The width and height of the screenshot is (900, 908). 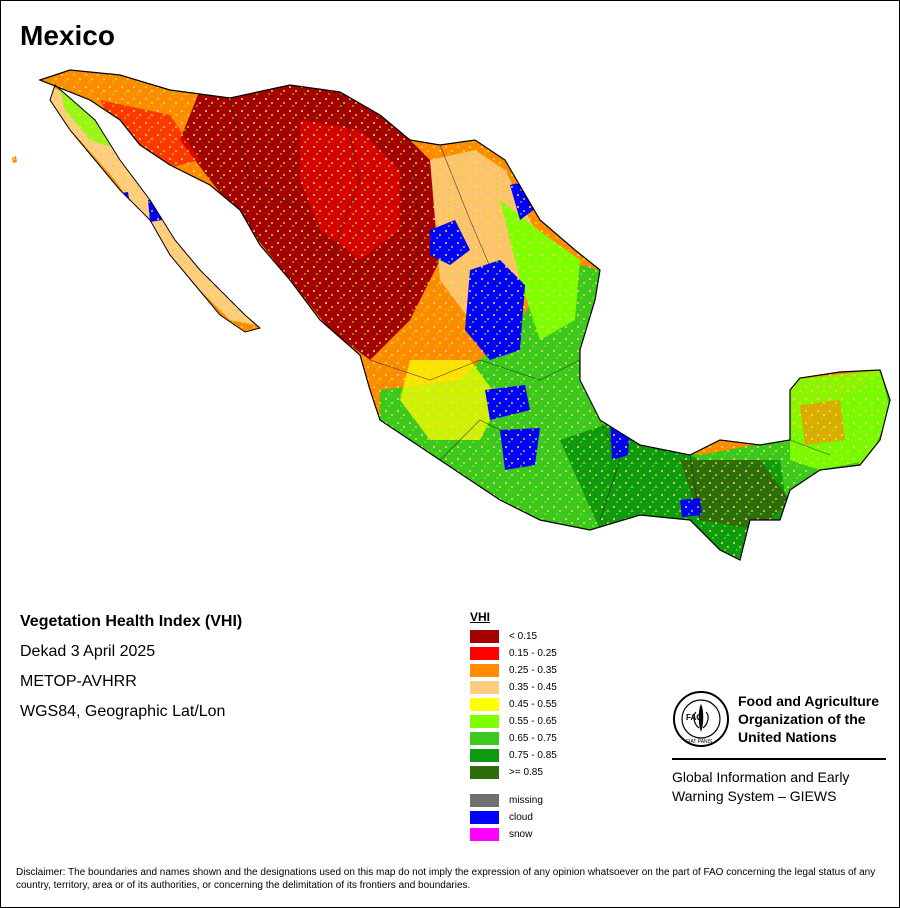 What do you see at coordinates (131, 621) in the screenshot?
I see `index-name: Vegetation Health Index (VHI)` at bounding box center [131, 621].